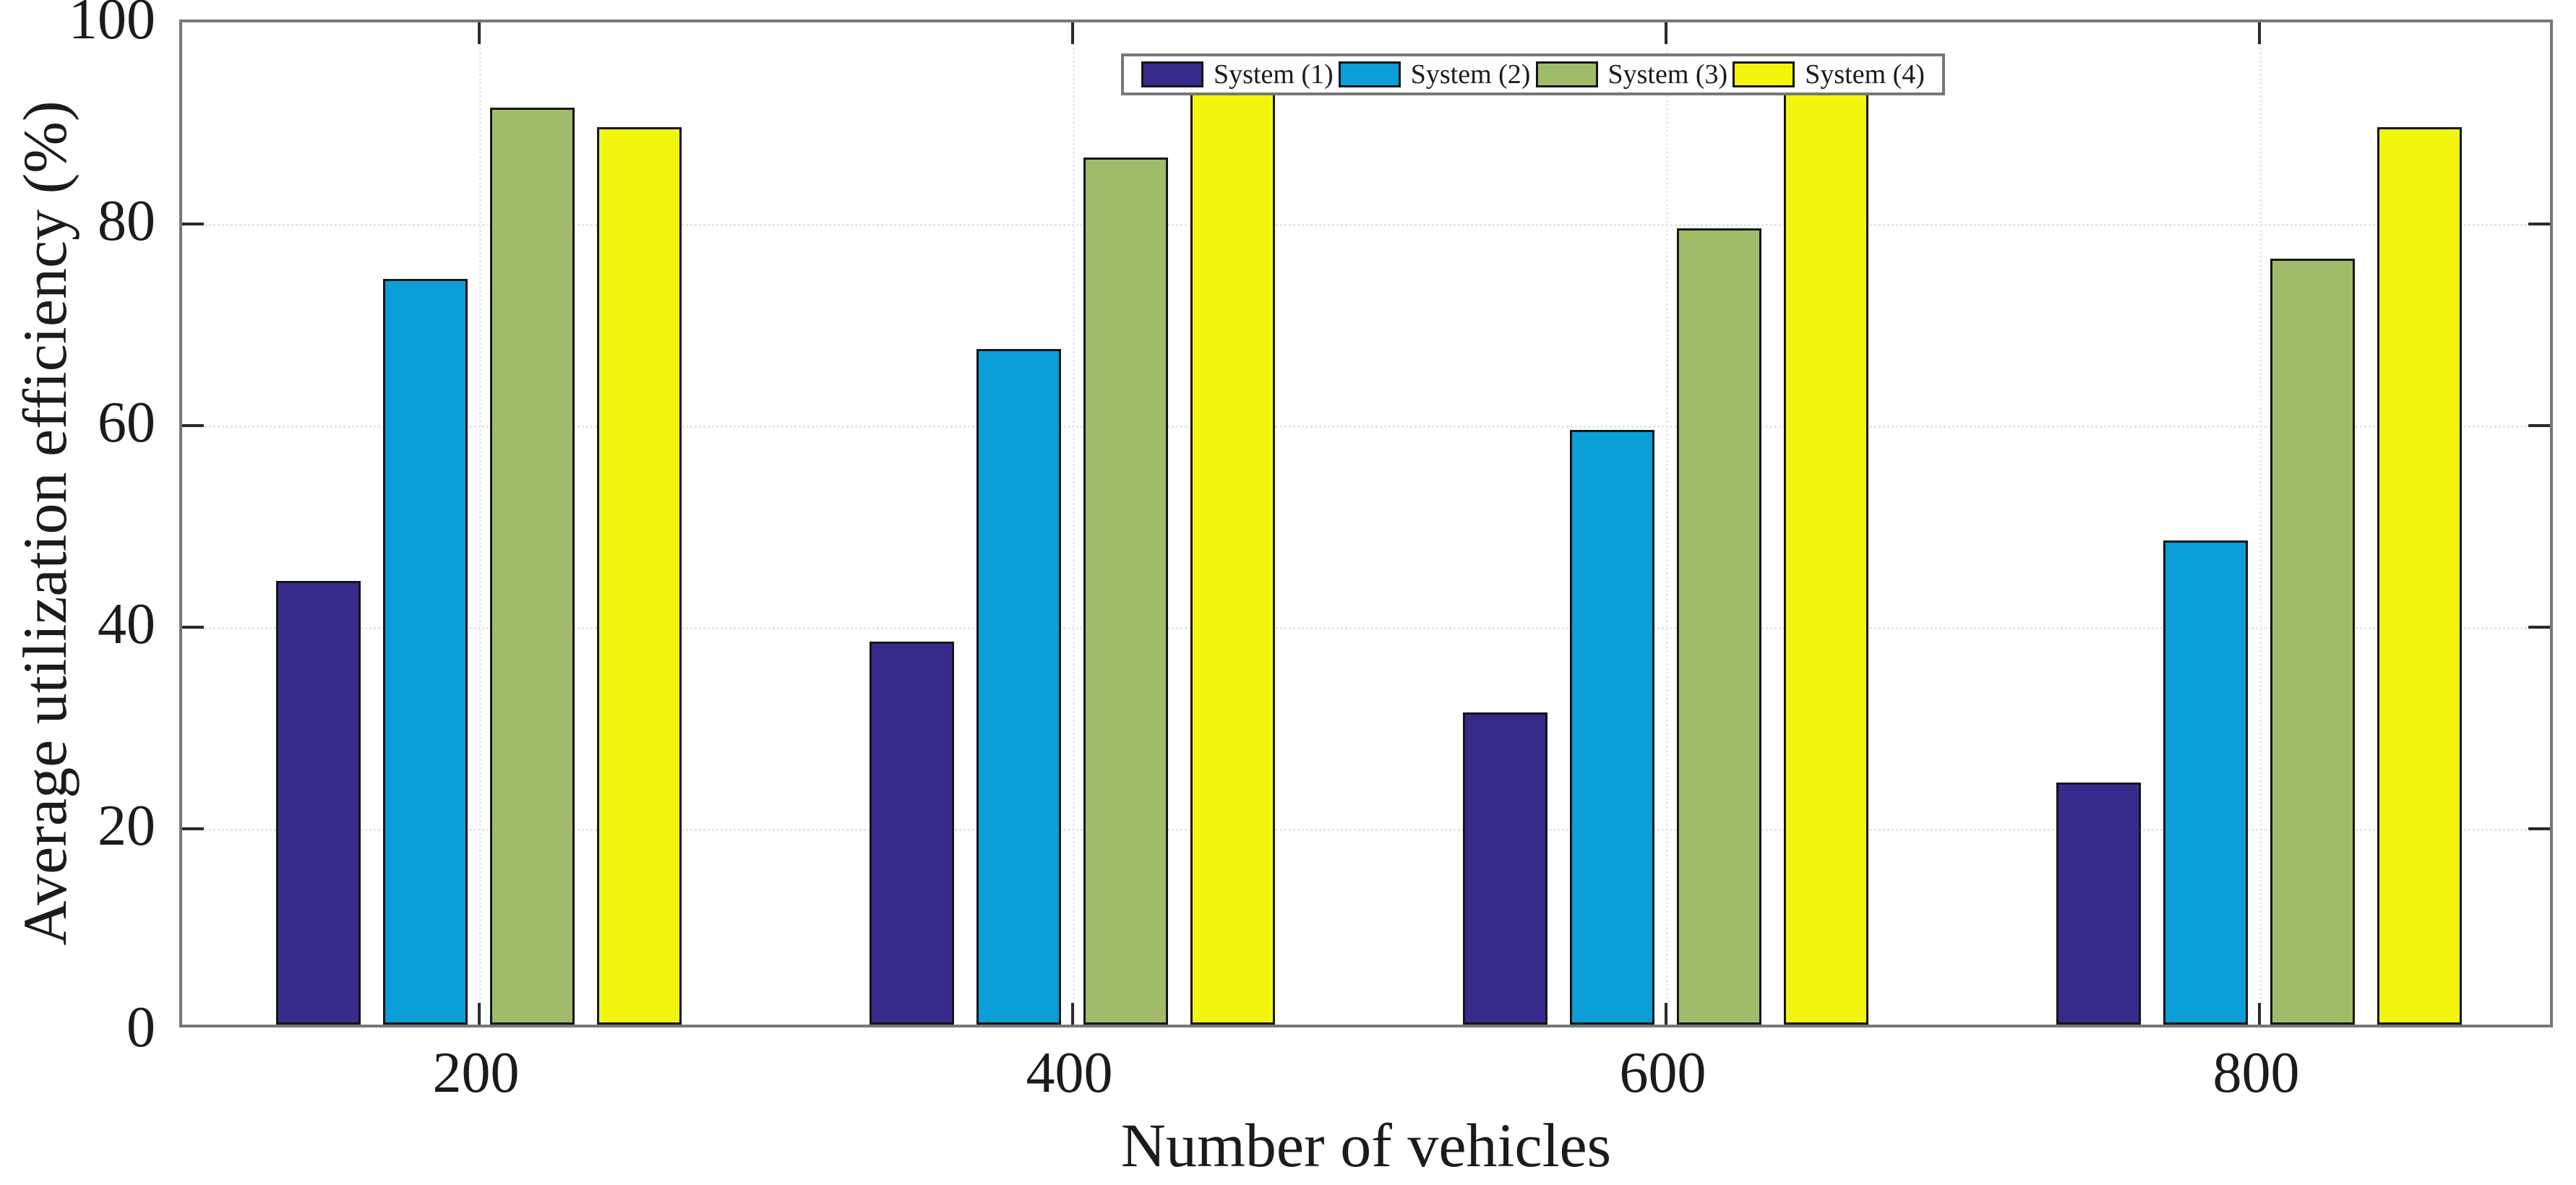  What do you see at coordinates (2098, 904) in the screenshot?
I see `bar-system-1-x800` at bounding box center [2098, 904].